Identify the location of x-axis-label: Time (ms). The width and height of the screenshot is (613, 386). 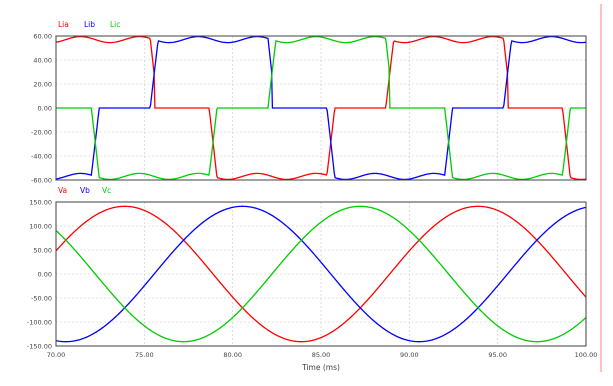
(320, 367).